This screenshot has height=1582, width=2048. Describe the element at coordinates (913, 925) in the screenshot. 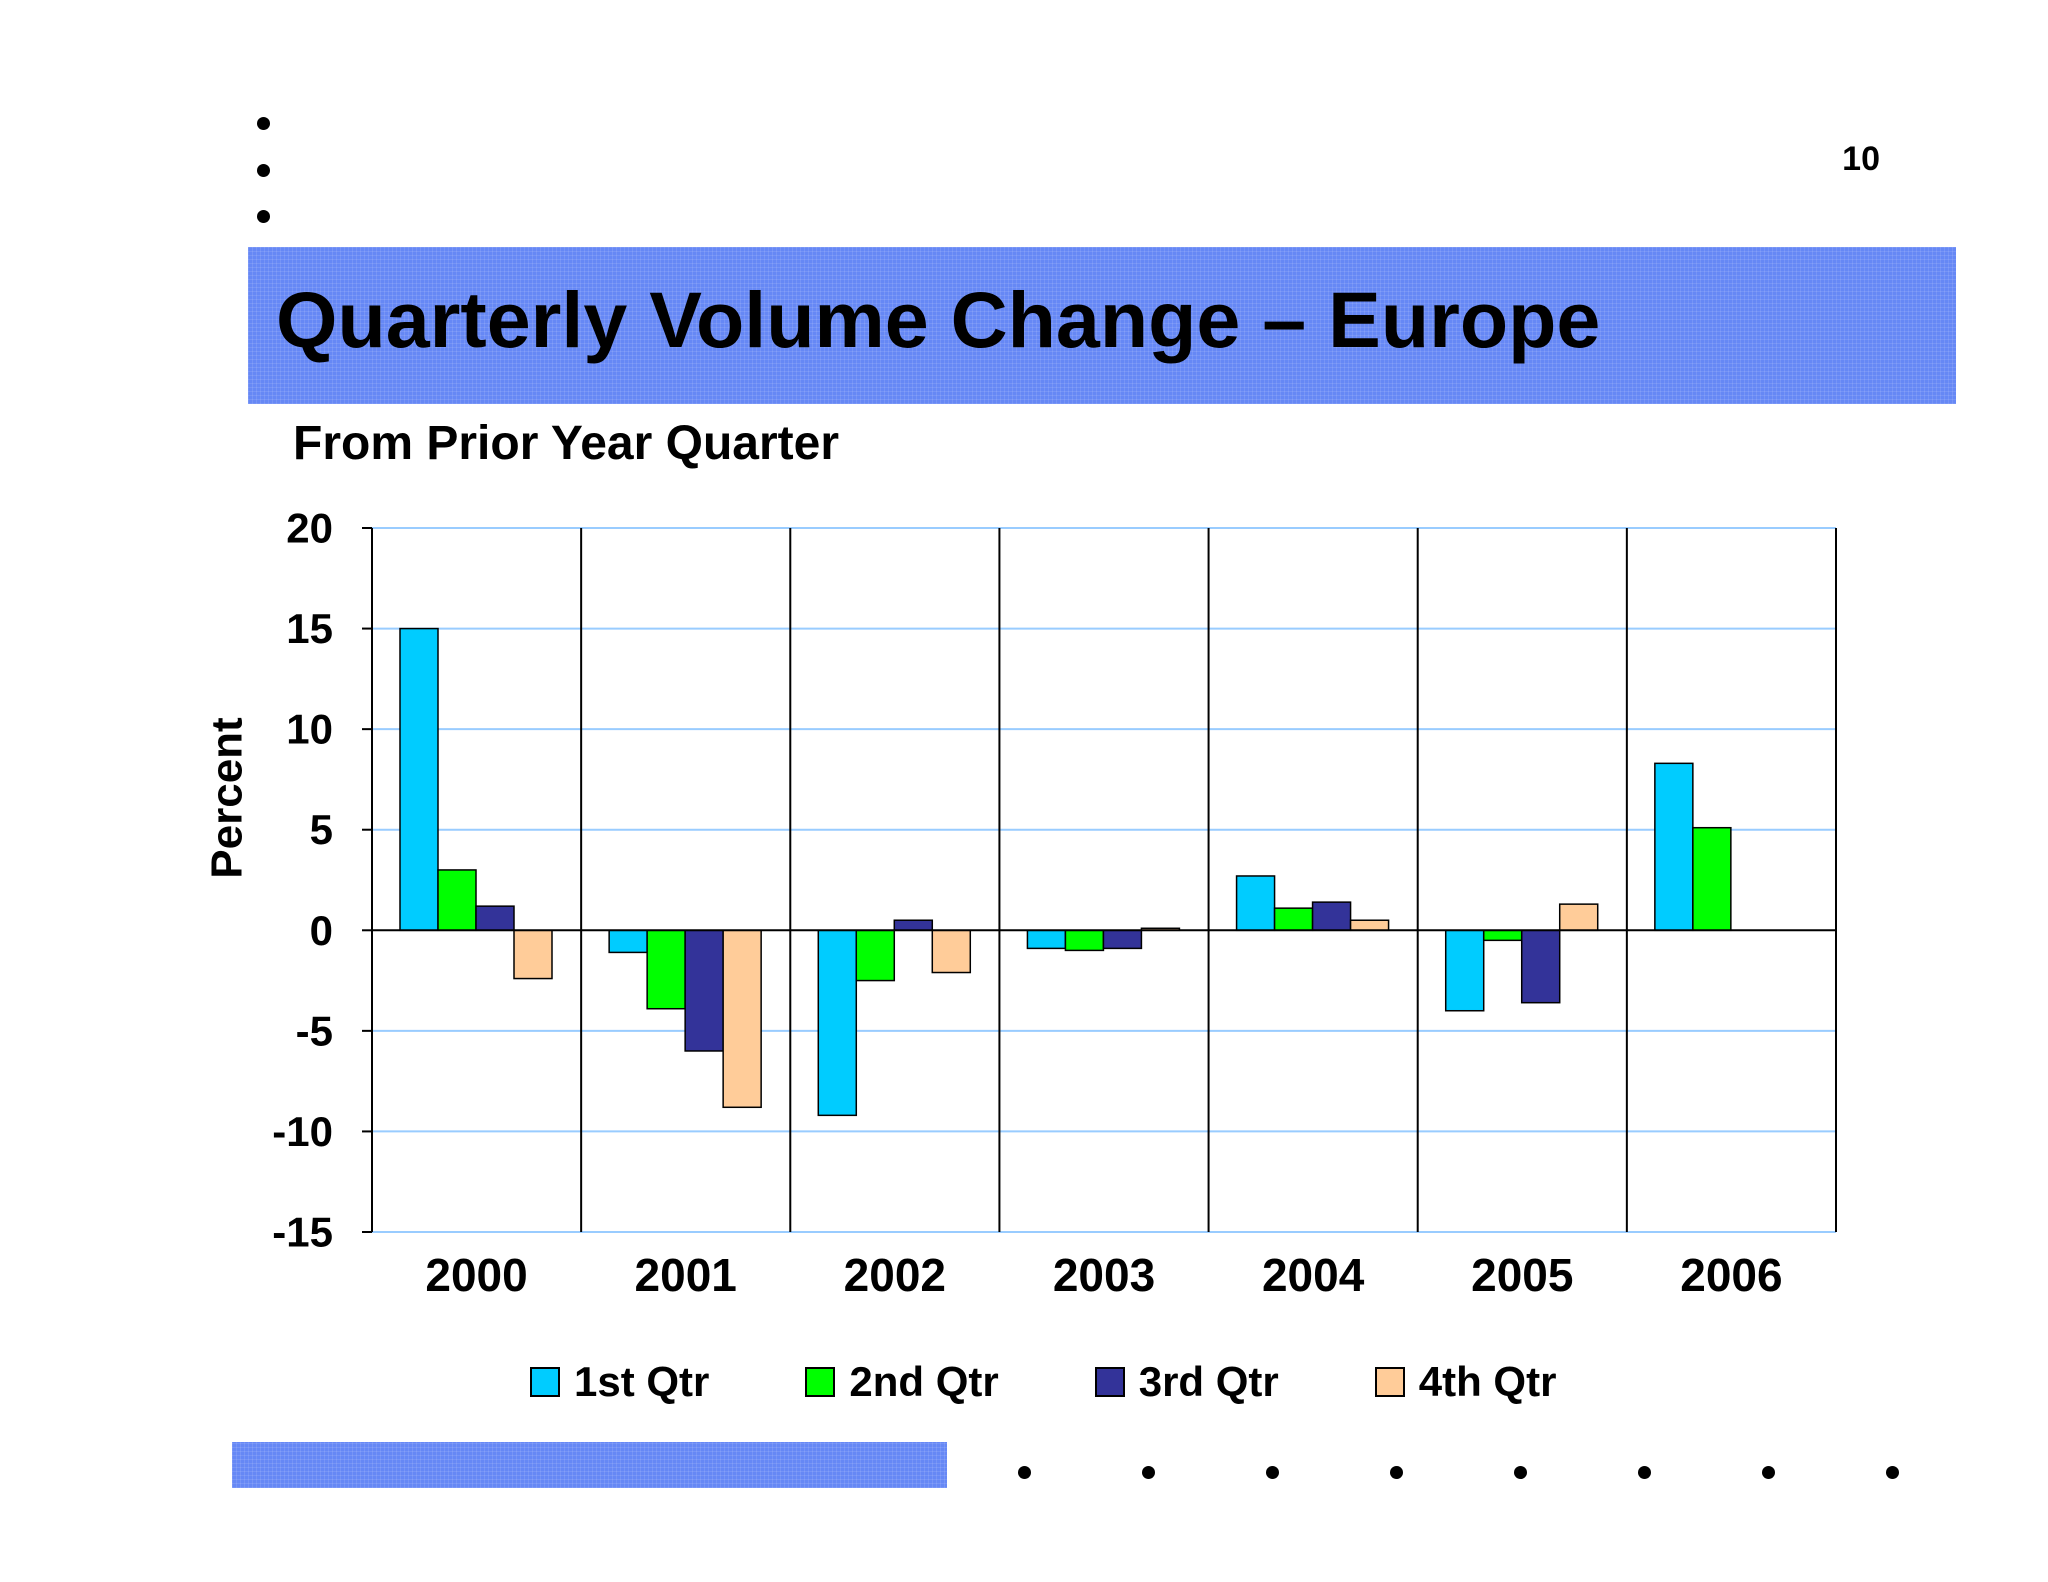

I see `bar-2002-q3` at that location.